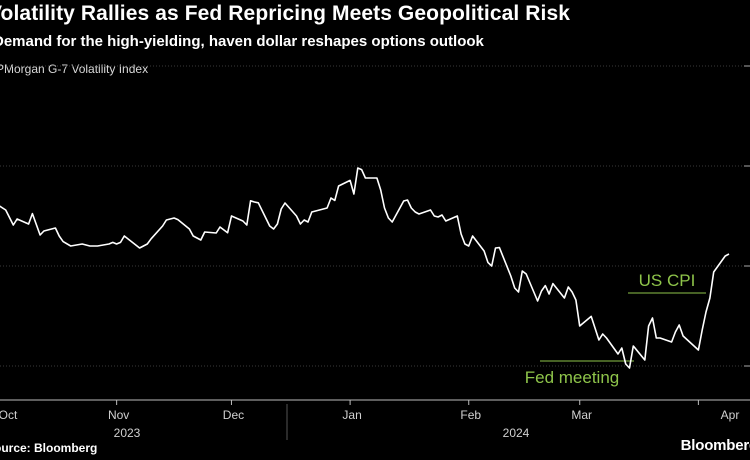  What do you see at coordinates (715, 445) in the screenshot?
I see `bloomberg-logo: Bloomberg` at bounding box center [715, 445].